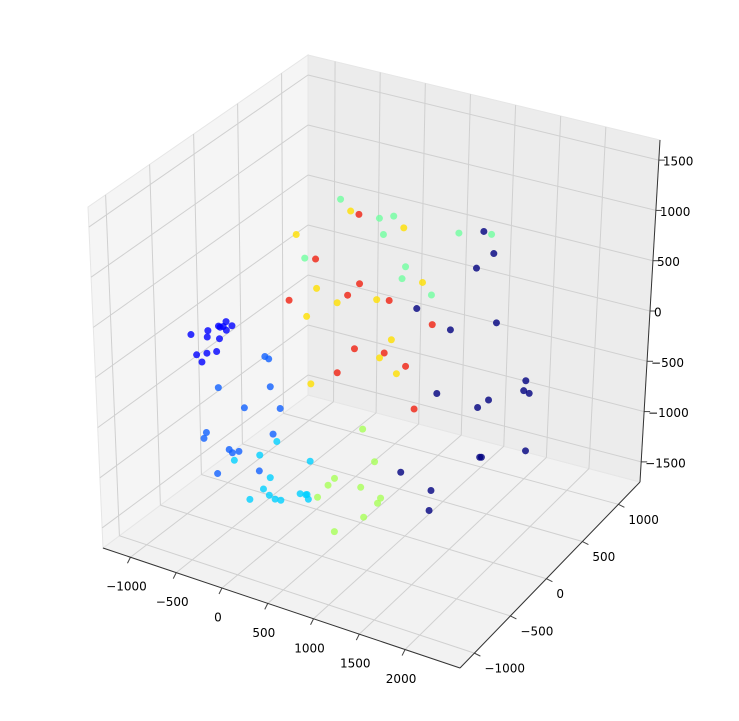 The image size is (739, 721). What do you see at coordinates (643, 520) in the screenshot?
I see `y-tick-label: 1000` at bounding box center [643, 520].